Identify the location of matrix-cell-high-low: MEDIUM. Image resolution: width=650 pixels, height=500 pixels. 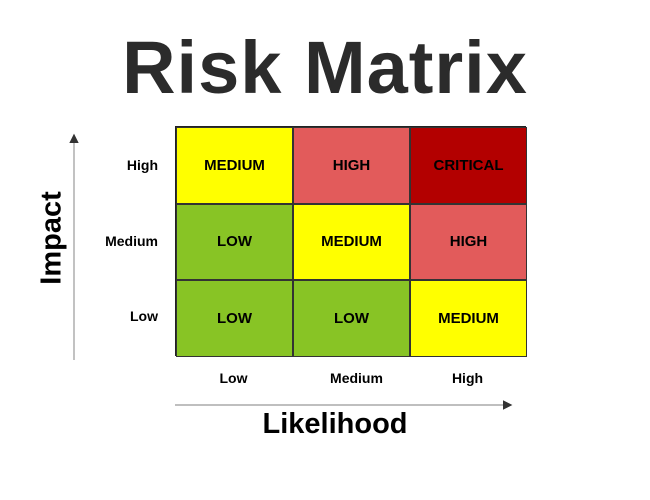
(234, 165).